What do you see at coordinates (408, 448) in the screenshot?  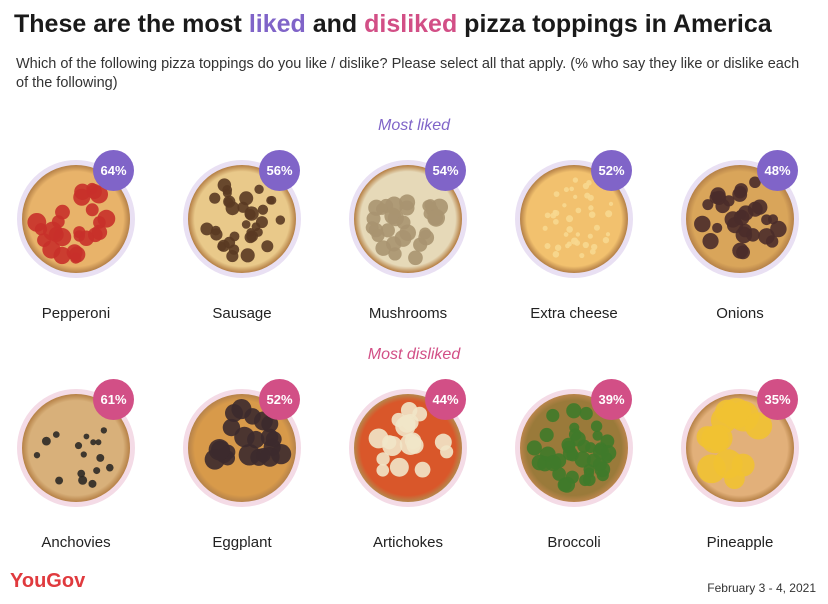 I see `artichokes-pizza-image` at bounding box center [408, 448].